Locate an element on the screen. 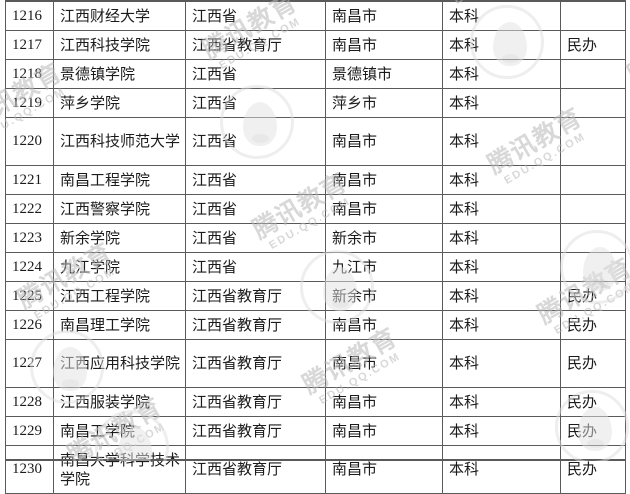 The height and width of the screenshot is (494, 630). cell-school-name: 萍乡学院 is located at coordinates (119, 103).